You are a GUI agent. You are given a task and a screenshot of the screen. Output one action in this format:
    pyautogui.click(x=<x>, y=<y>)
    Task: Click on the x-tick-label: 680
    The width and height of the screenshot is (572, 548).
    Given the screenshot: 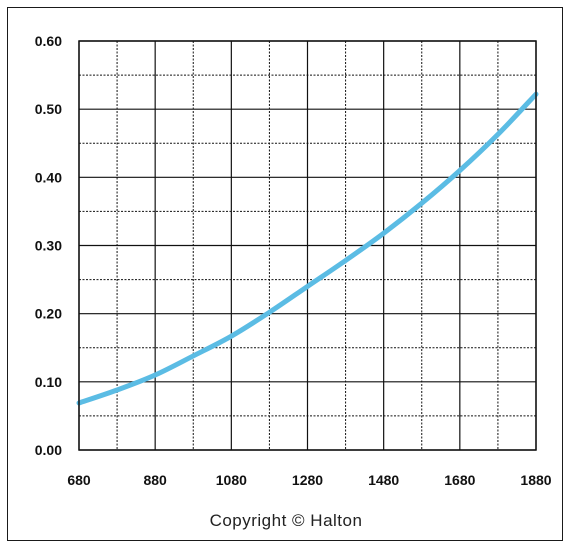 What is the action you would take?
    pyautogui.click(x=79, y=480)
    